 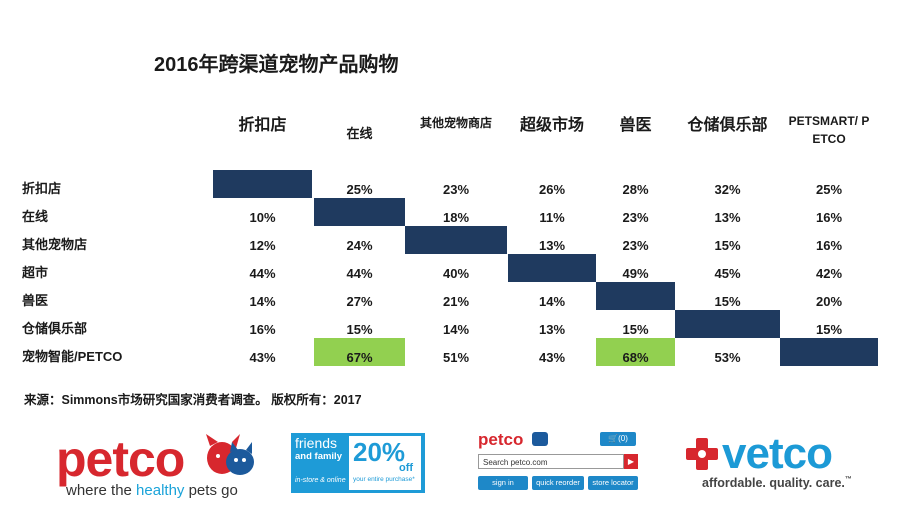 I want to click on table-cell: 26%, so click(x=552, y=184).